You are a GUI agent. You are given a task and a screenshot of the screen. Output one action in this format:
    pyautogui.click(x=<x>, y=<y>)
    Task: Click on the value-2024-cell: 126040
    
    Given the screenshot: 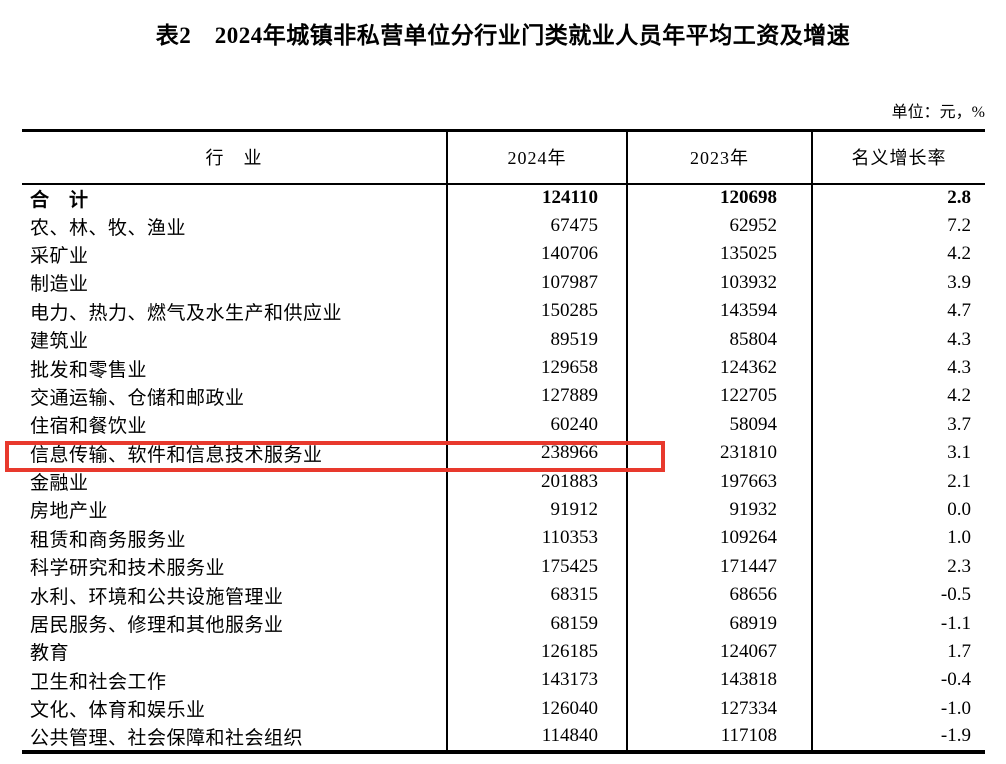 What is the action you would take?
    pyautogui.click(x=536, y=708)
    